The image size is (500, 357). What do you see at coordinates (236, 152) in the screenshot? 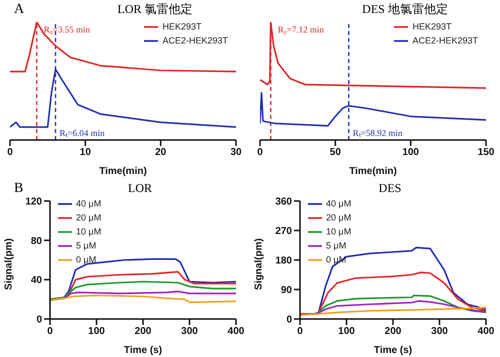
I see `x-tick-label: 30` at bounding box center [236, 152].